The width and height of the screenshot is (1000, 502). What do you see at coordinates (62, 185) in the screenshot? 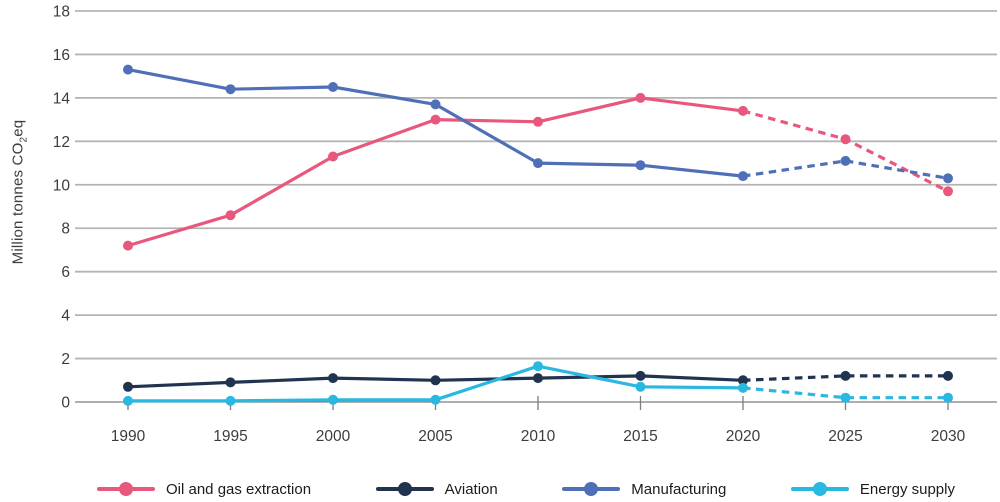
I see `y-tick-label: 10` at bounding box center [62, 185].